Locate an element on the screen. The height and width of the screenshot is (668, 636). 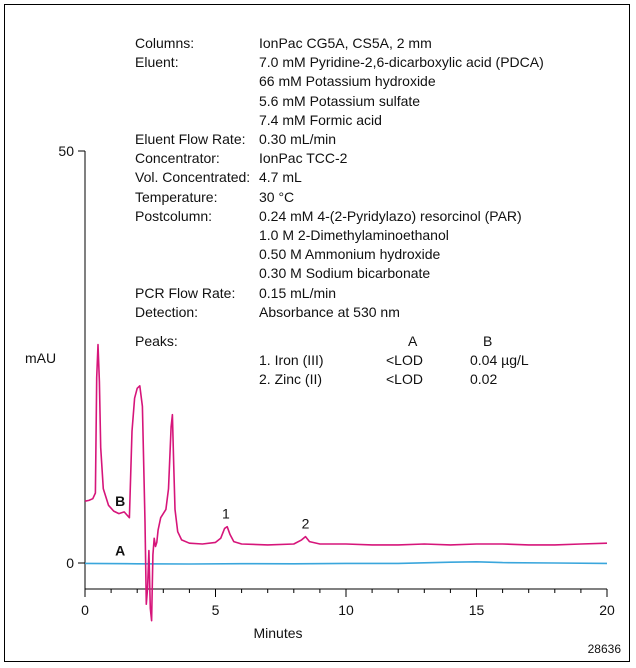
figure-id: 28636 is located at coordinates (605, 649).